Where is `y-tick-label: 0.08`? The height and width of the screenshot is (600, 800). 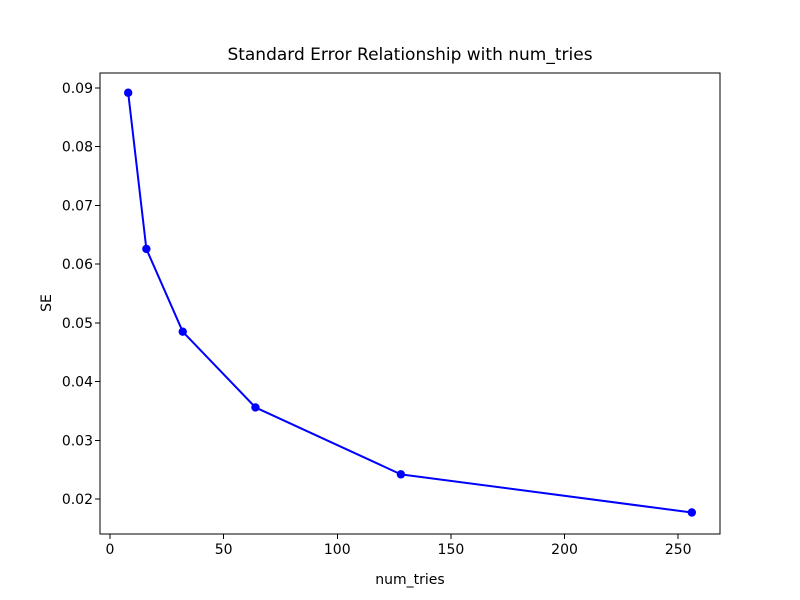 y-tick-label: 0.08 is located at coordinates (77, 148).